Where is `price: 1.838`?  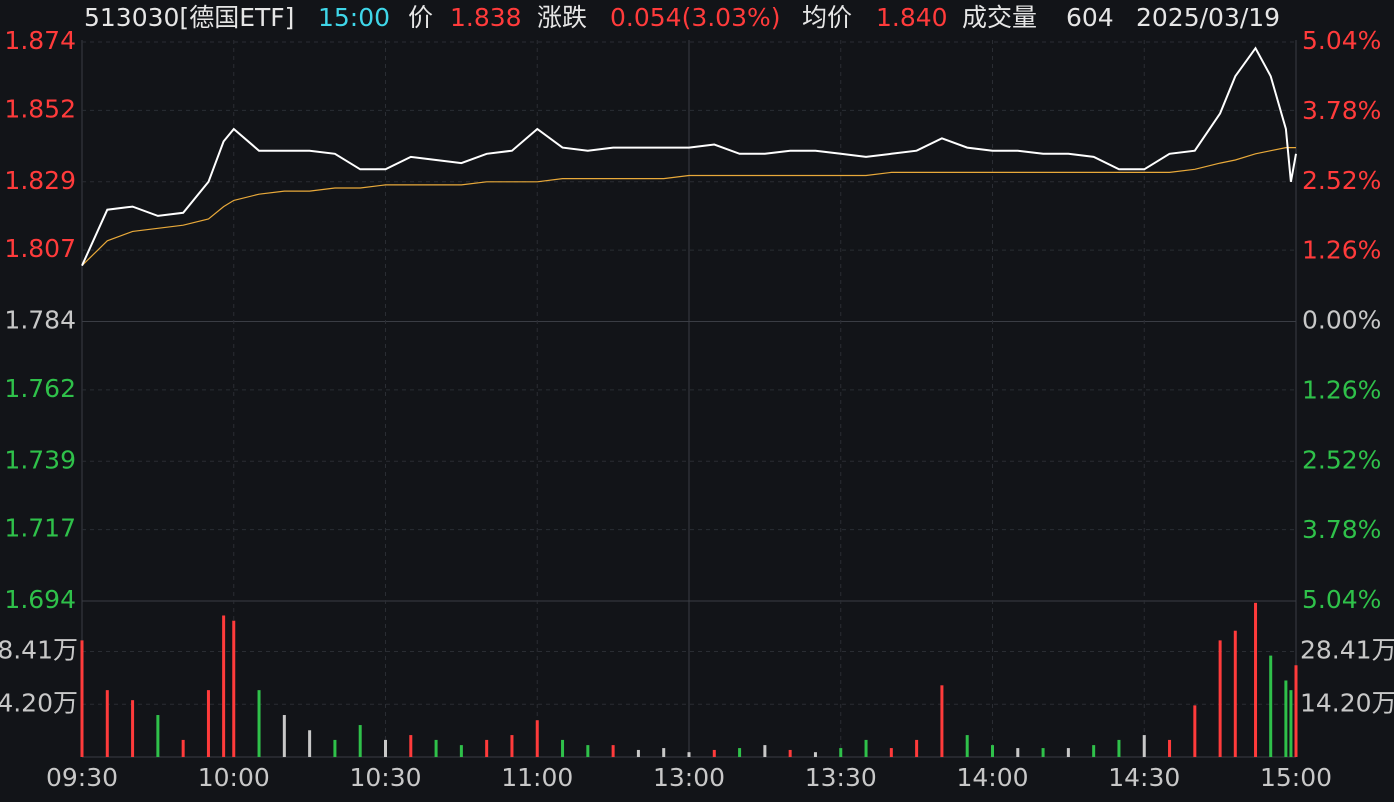
price: 1.838 is located at coordinates (486, 17).